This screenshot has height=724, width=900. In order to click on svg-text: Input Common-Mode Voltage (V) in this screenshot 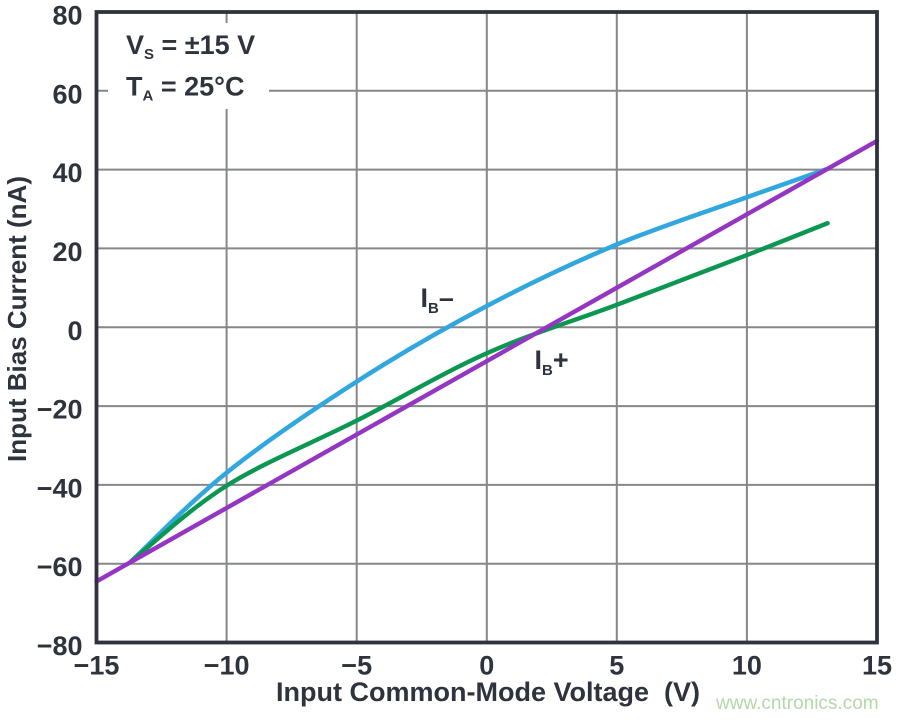, I will do `click(488, 692)`.